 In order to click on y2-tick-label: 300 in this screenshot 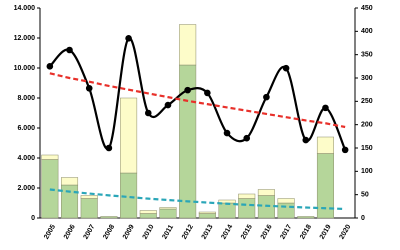, I will do `click(367, 78)`.